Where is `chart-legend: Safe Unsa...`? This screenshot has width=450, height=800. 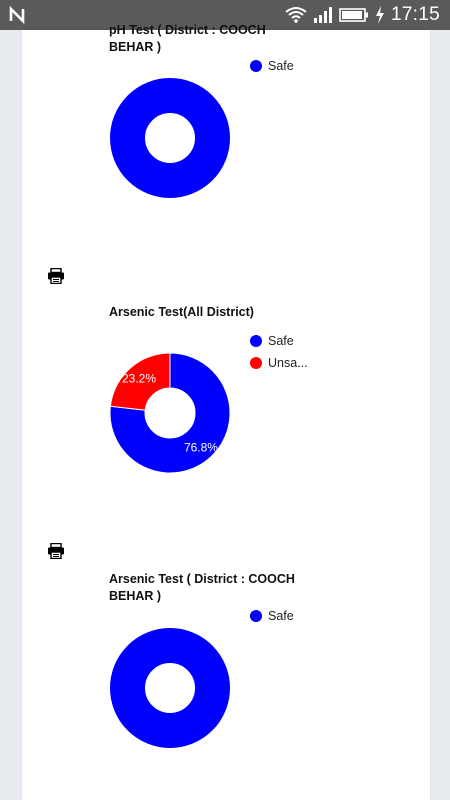
chart-legend: Safe Unsa... is located at coordinates (279, 352).